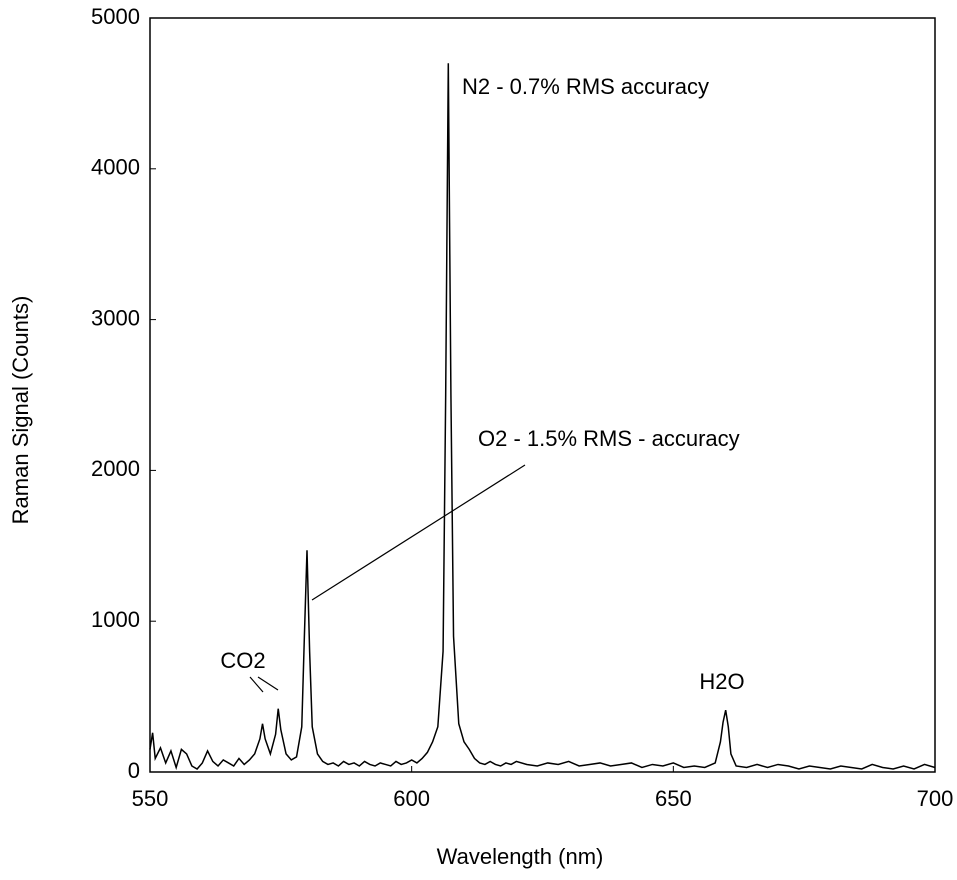 The image size is (957, 880). I want to click on x-axis-label: Wavelength (nm), so click(520, 856).